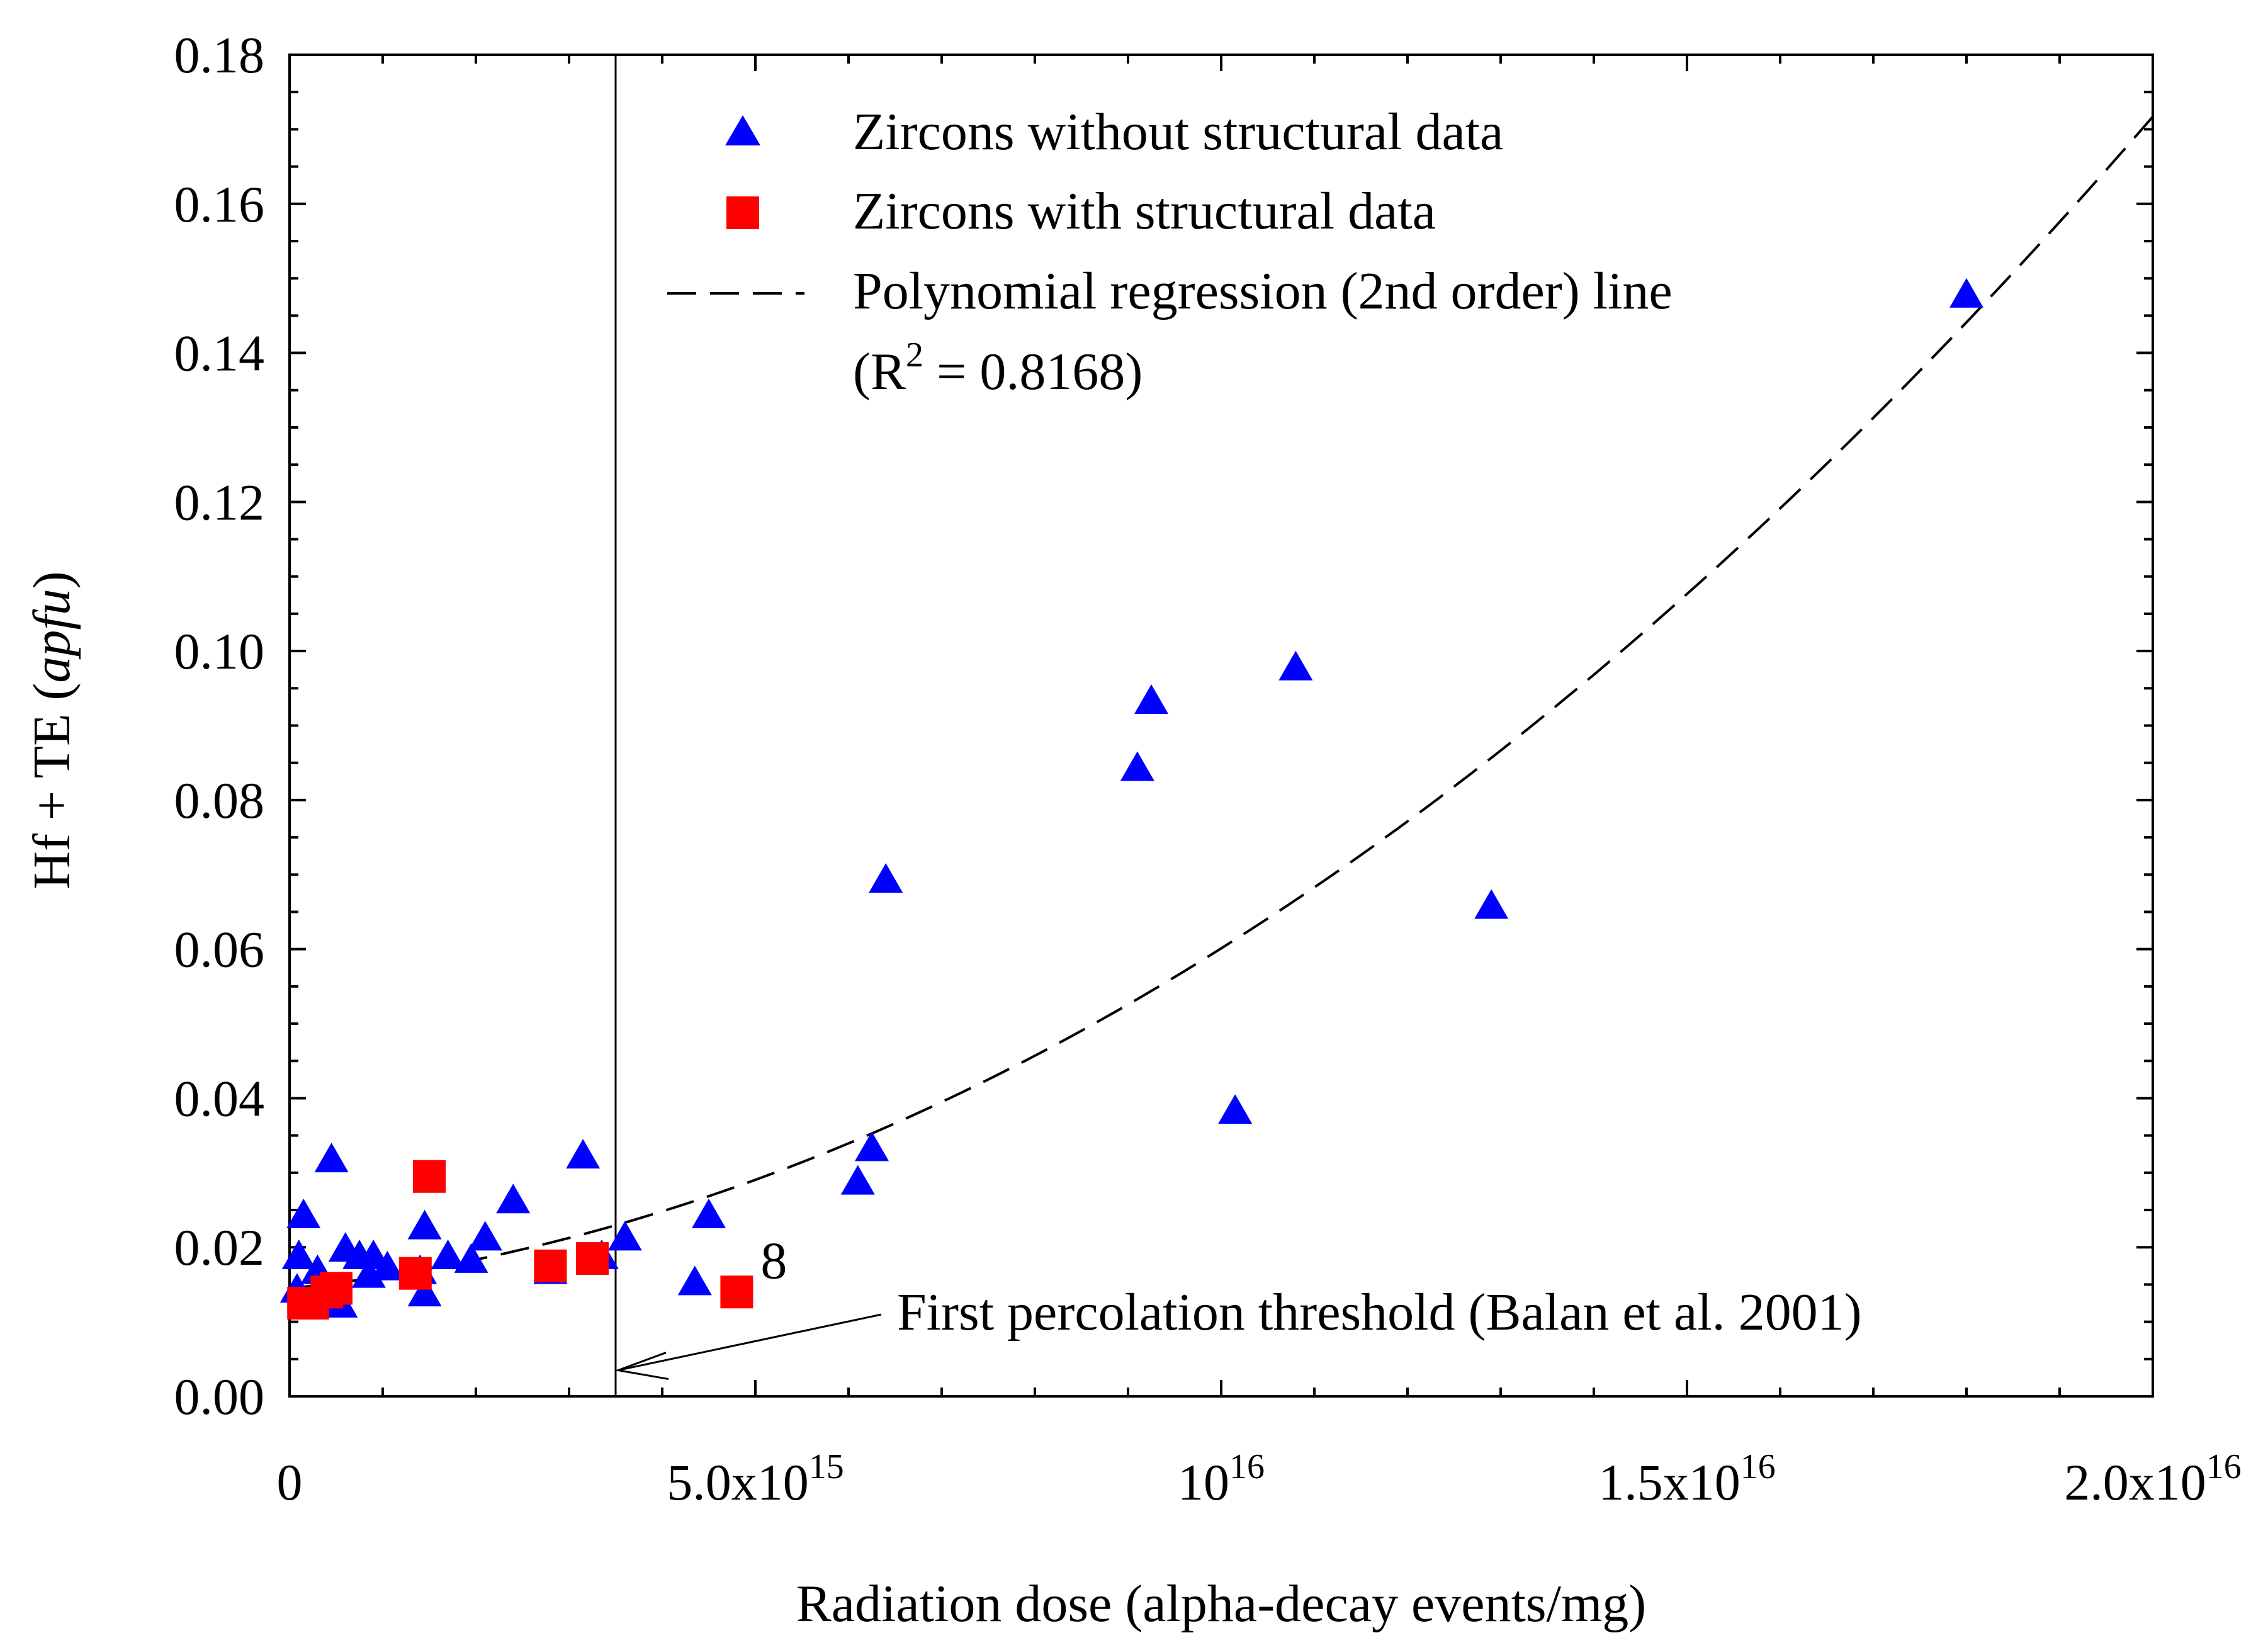 The height and width of the screenshot is (1645, 2268). Describe the element at coordinates (290, 1482) in the screenshot. I see `x-tick-label: 0` at that location.